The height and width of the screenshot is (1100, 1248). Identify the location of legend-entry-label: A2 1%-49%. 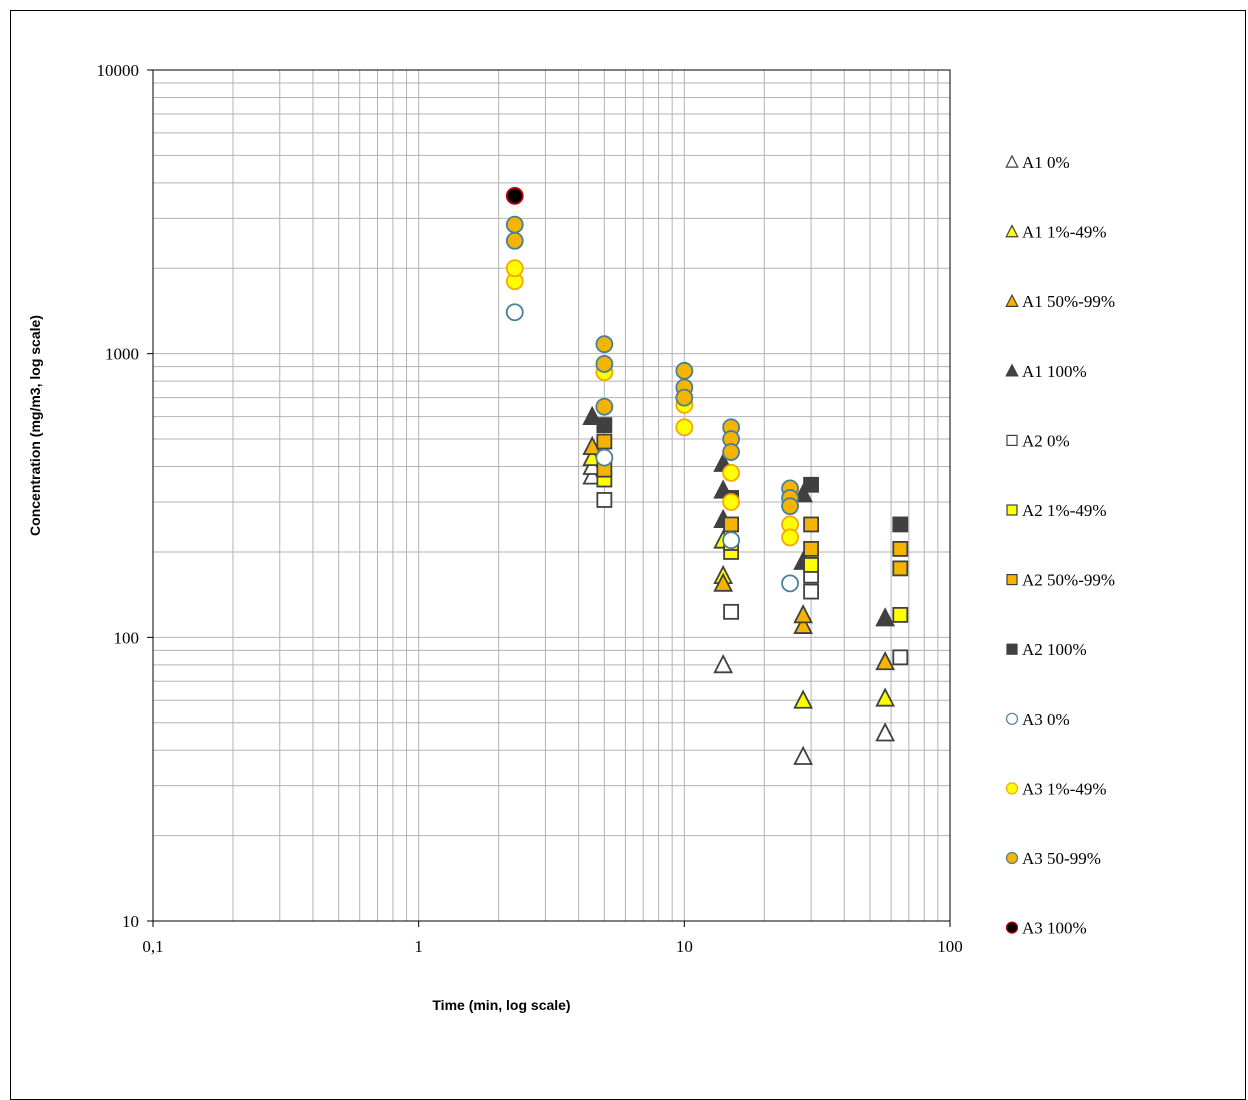
(1064, 510).